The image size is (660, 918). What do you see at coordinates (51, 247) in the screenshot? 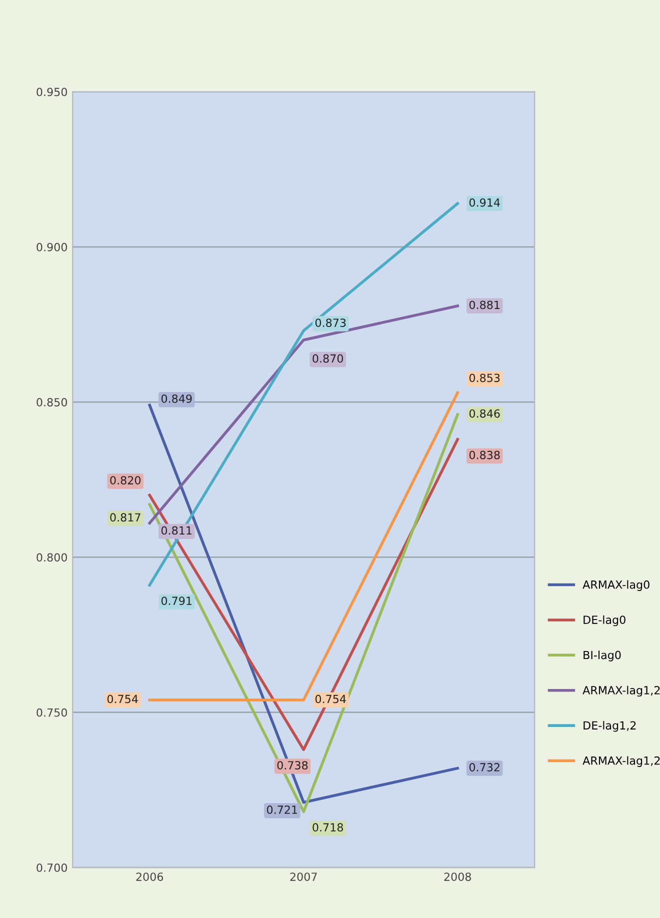
I see `y-tick-label: 0.900` at bounding box center [51, 247].